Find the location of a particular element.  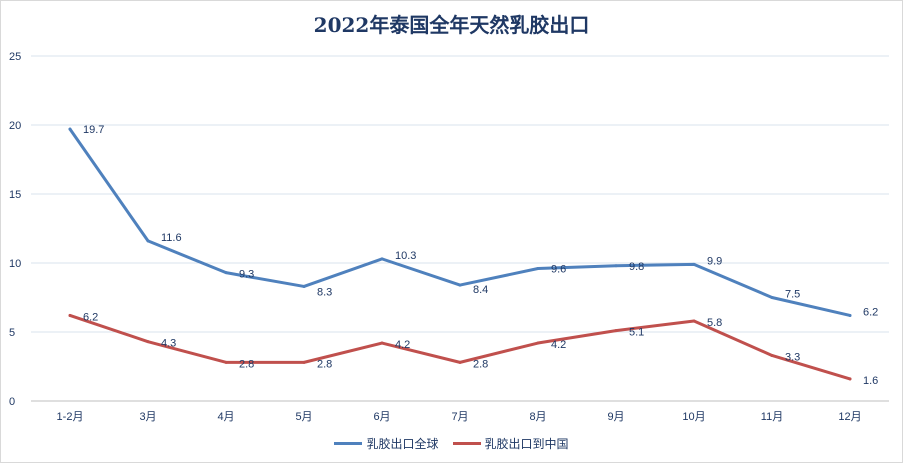

x-tick-label: 10月 is located at coordinates (693, 417).